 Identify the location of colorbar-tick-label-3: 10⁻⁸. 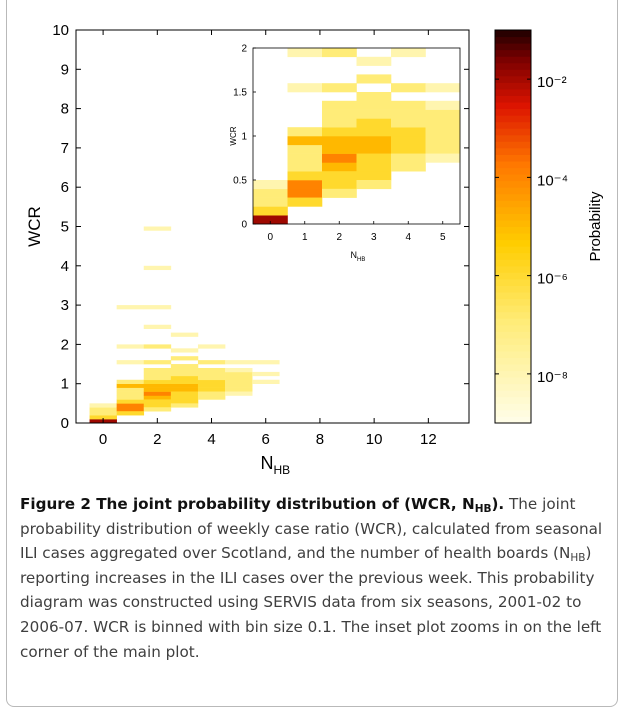
(552, 377).